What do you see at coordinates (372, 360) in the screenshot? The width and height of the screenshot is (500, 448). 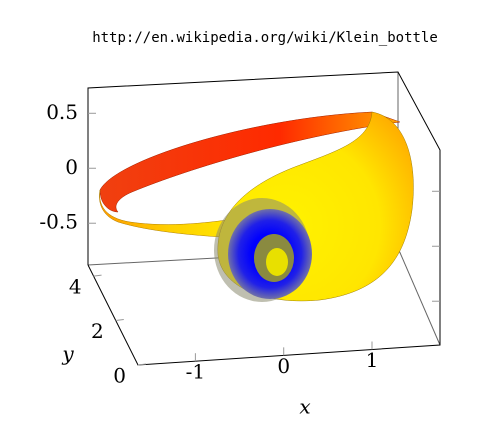 I see `x-tick-label: 1` at bounding box center [372, 360].